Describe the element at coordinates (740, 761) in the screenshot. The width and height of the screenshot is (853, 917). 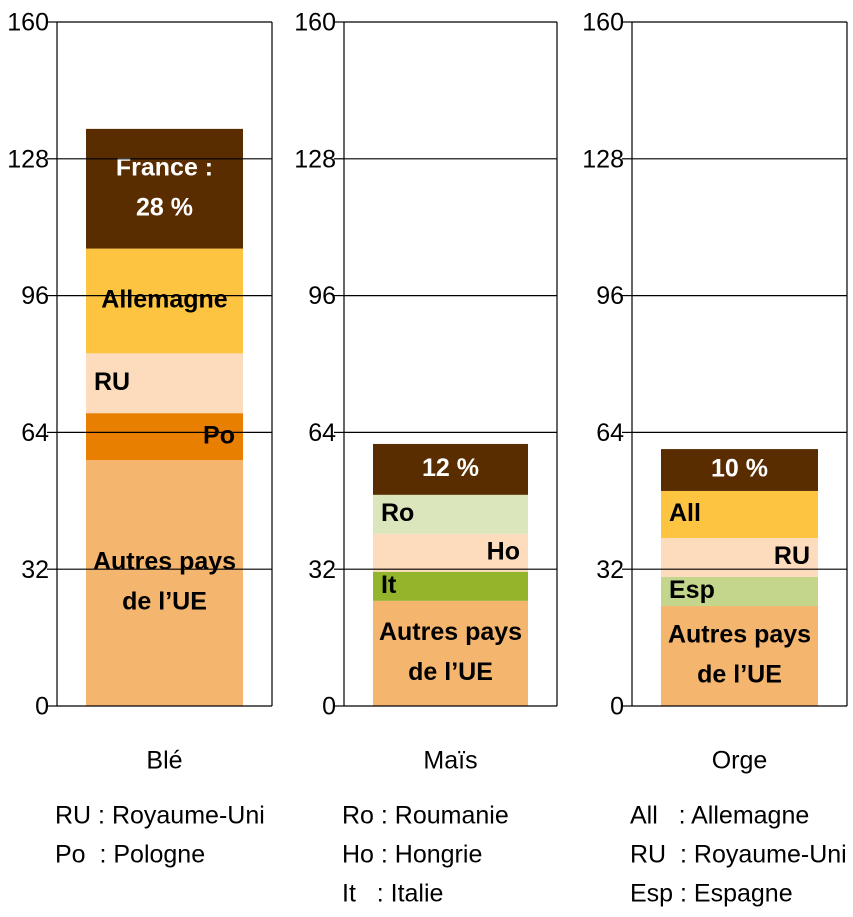
I see `category-label: Orge` at that location.